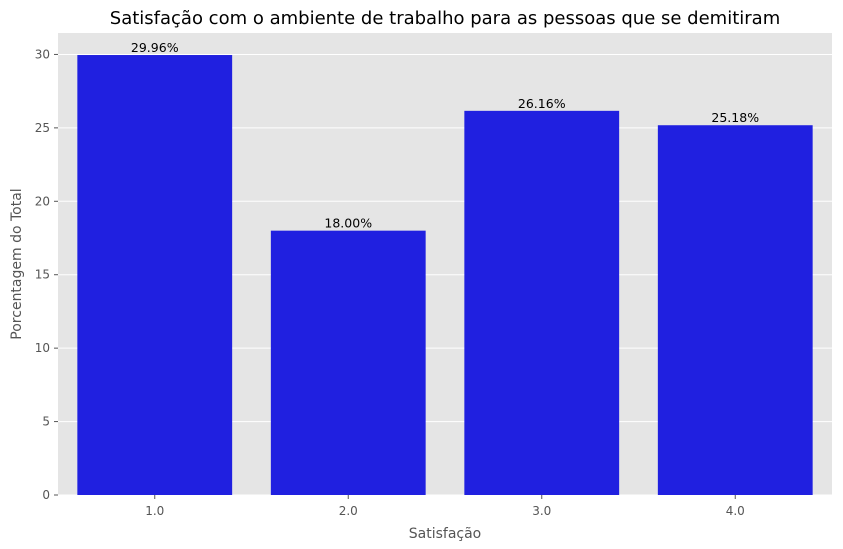  I want to click on x-tick-label: 3.0, so click(541, 511).